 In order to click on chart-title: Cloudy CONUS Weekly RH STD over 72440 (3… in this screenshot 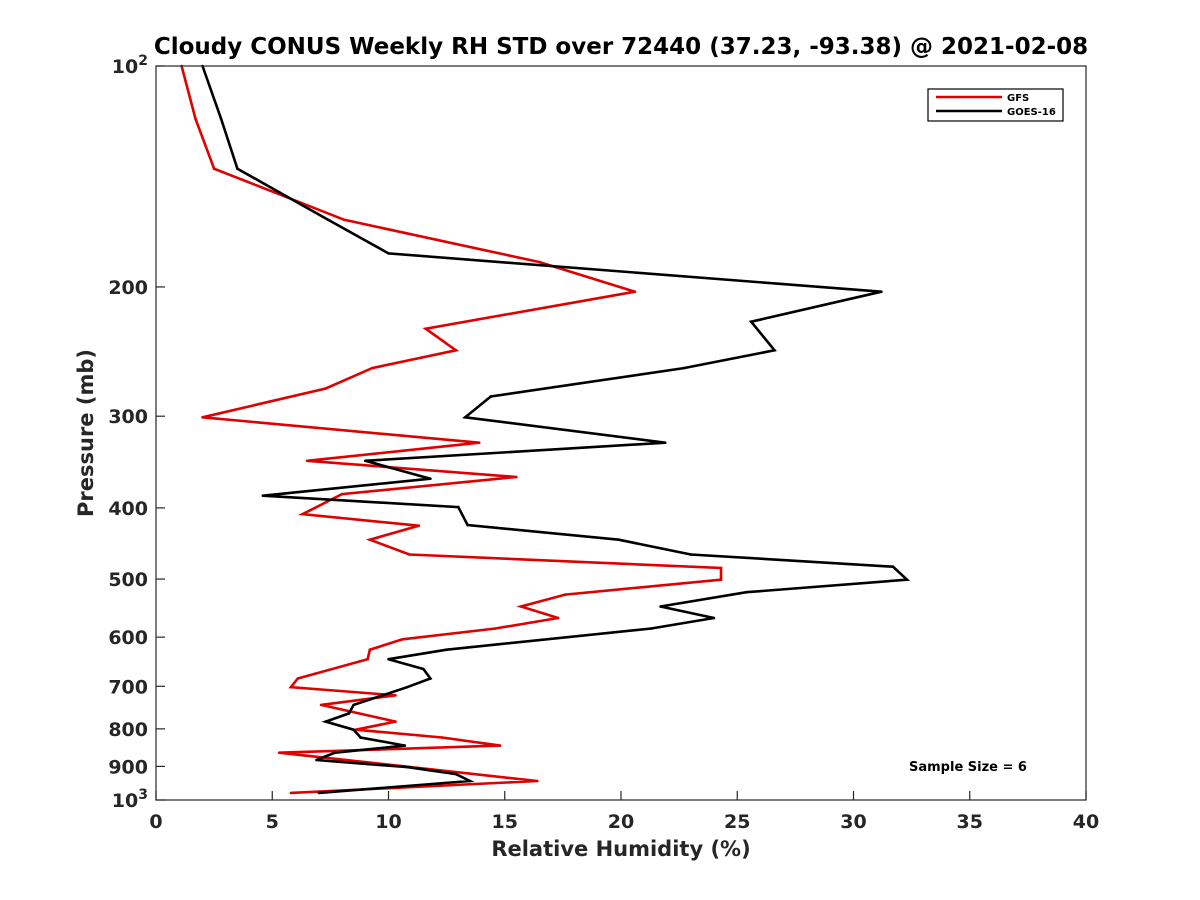, I will do `click(621, 47)`.